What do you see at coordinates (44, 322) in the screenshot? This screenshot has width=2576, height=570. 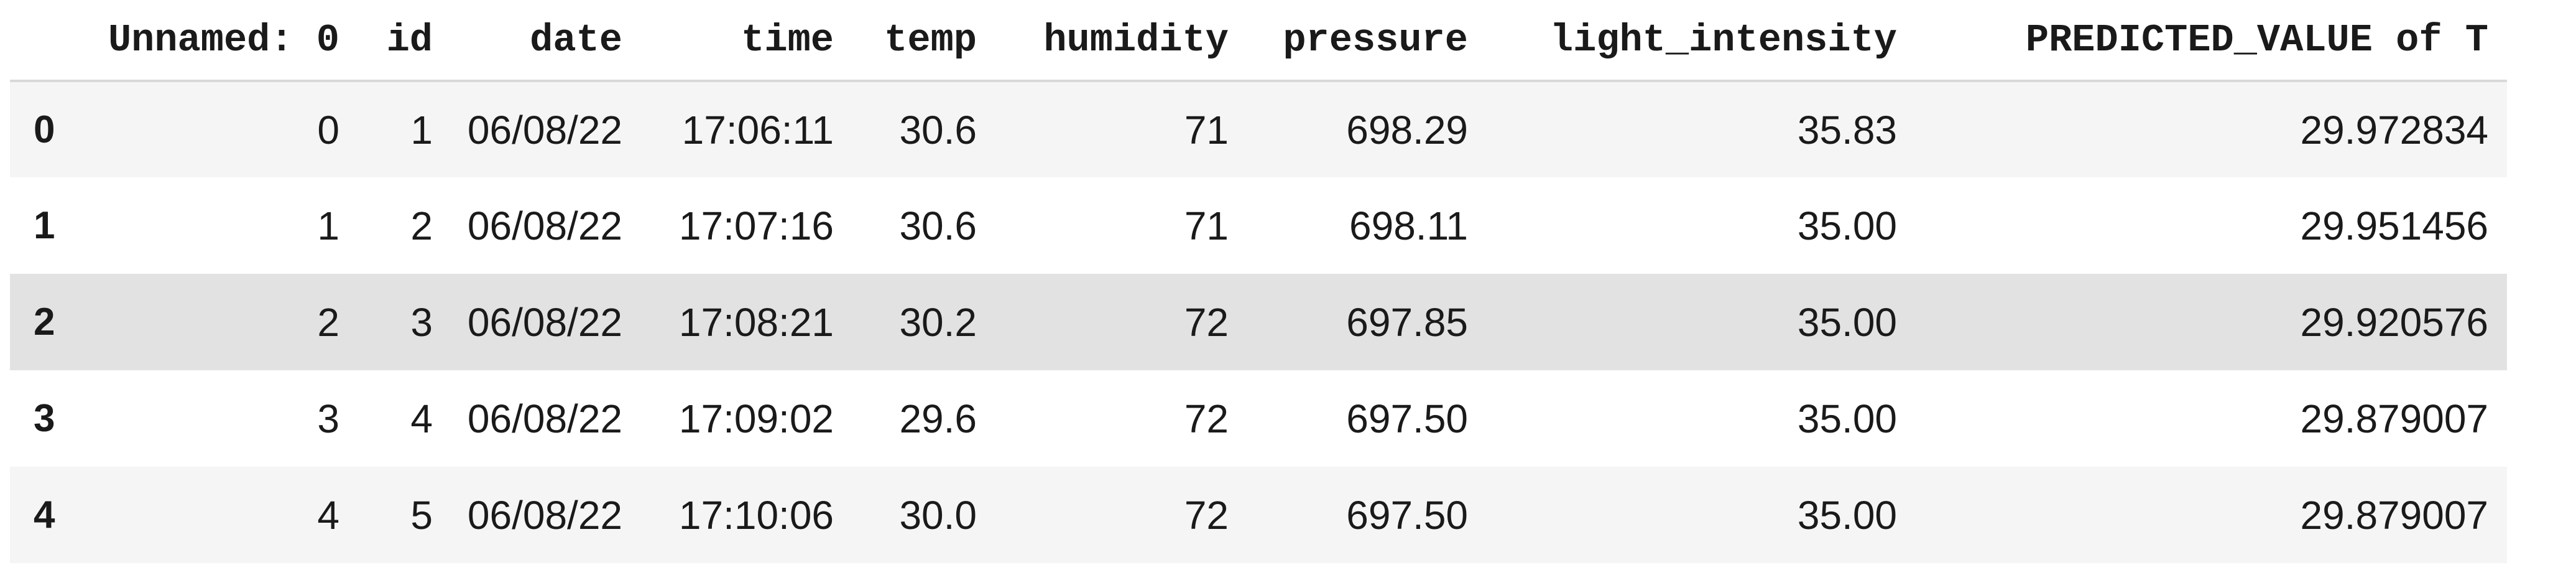 I see `row-index: 2` at bounding box center [44, 322].